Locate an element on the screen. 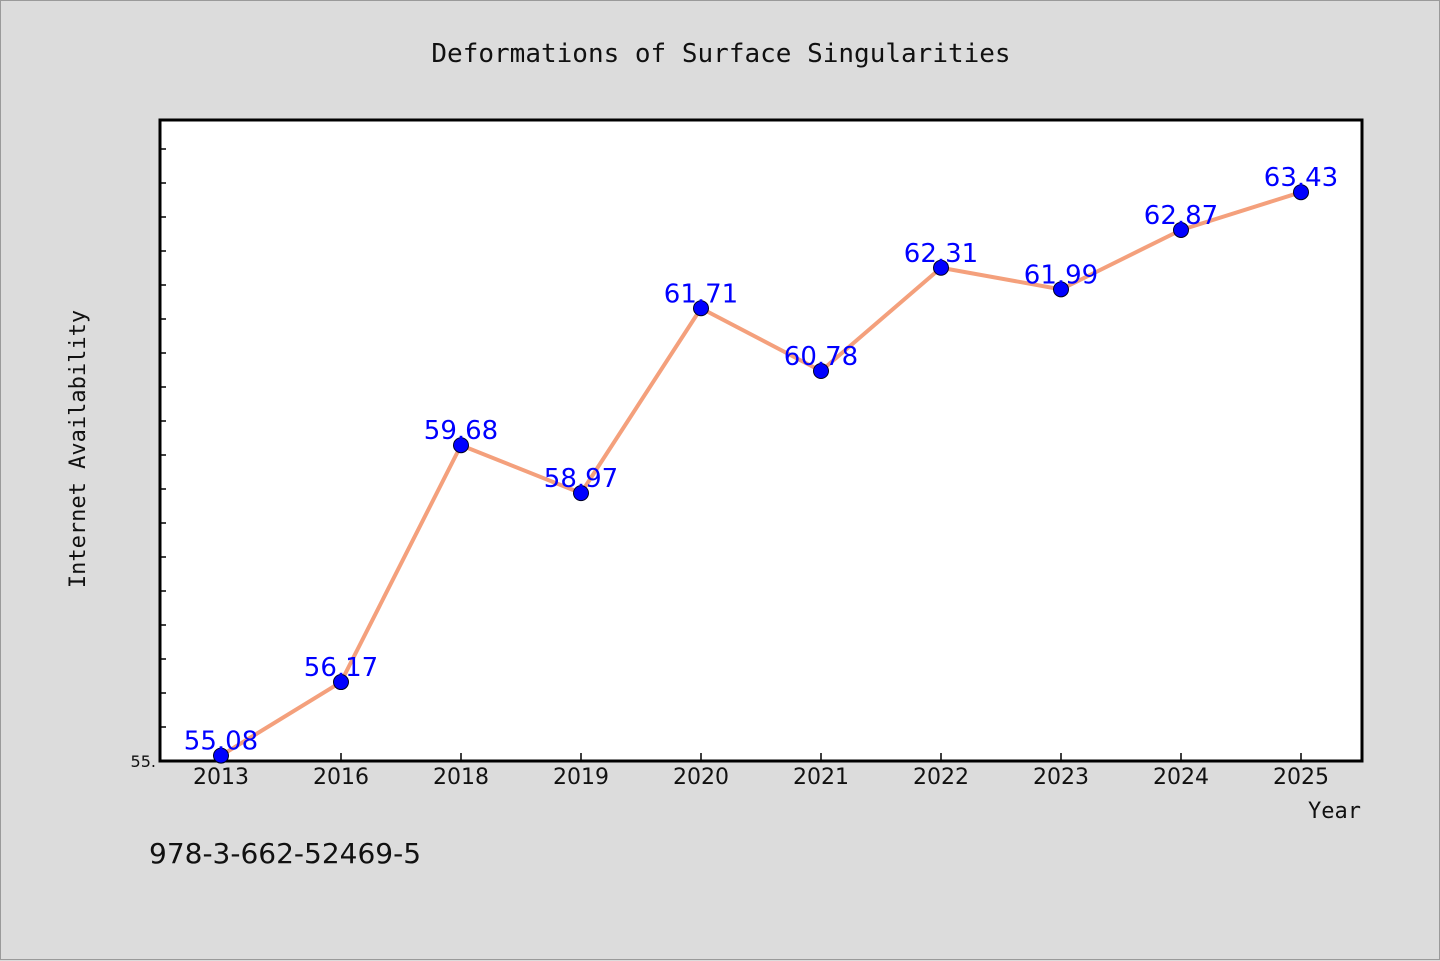 The width and height of the screenshot is (1440, 961). data-point-label: 61.99 is located at coordinates (1061, 275).